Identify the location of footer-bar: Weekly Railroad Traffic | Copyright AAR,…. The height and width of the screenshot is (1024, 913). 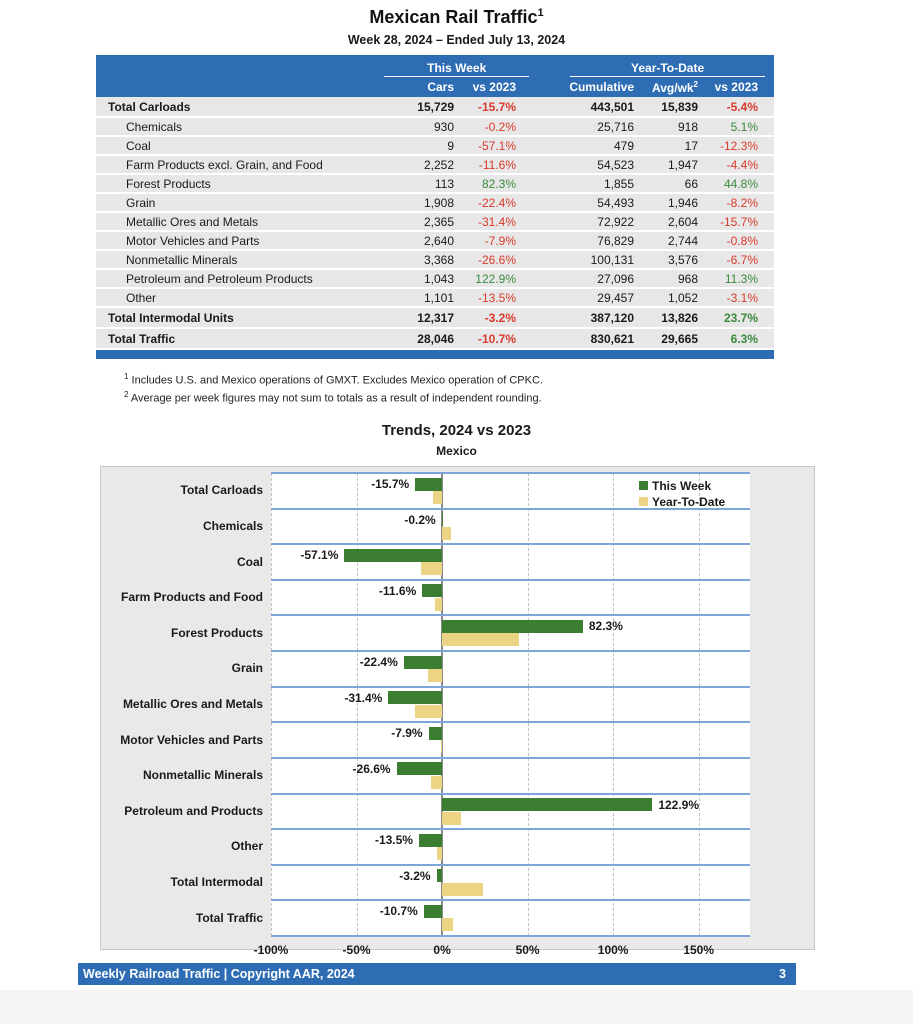
(437, 974).